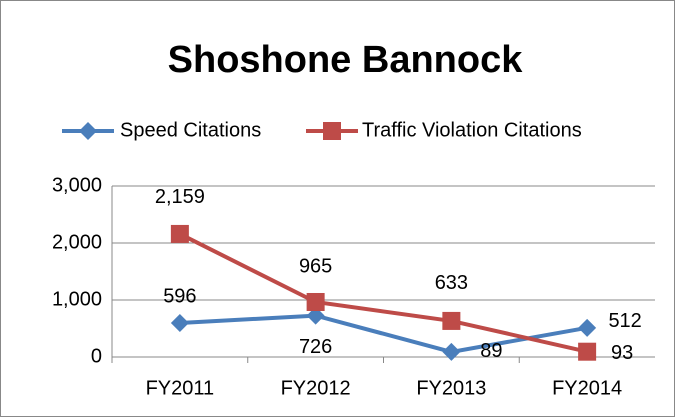 The width and height of the screenshot is (675, 417). I want to click on y-tick-label: 1,000, so click(77, 299).